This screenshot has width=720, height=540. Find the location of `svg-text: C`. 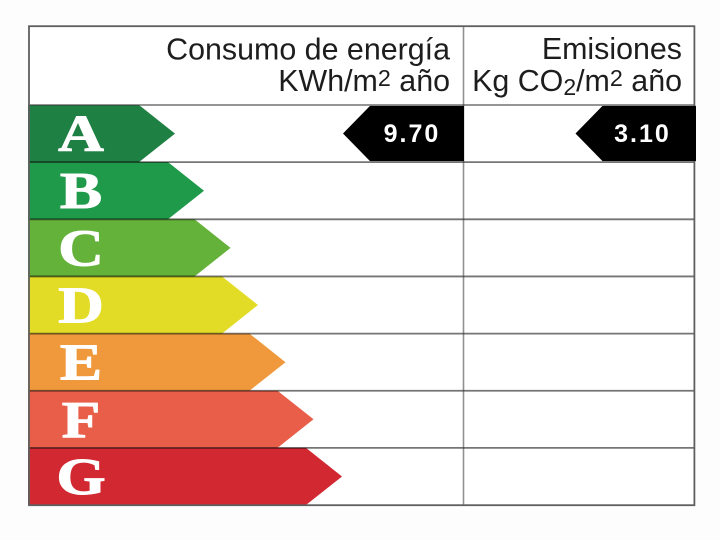

svg-text: C is located at coordinates (81, 248).